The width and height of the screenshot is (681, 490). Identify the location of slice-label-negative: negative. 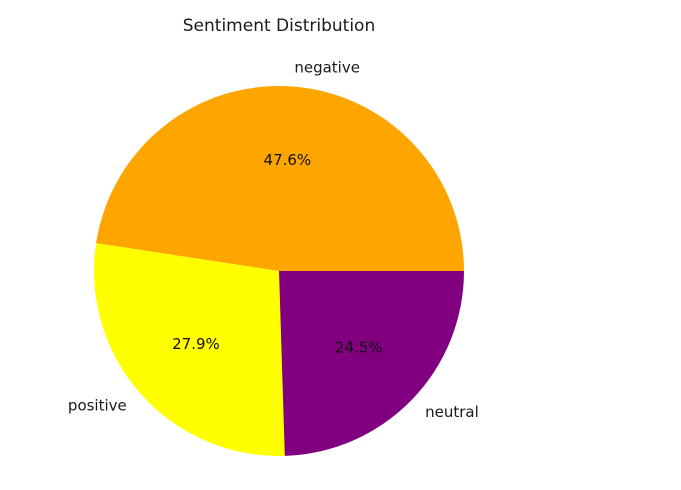
(327, 68).